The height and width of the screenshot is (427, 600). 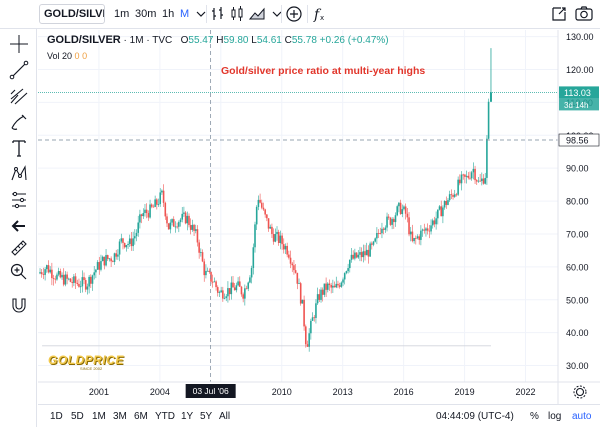 I want to click on range-3m: 3M, so click(x=120, y=416).